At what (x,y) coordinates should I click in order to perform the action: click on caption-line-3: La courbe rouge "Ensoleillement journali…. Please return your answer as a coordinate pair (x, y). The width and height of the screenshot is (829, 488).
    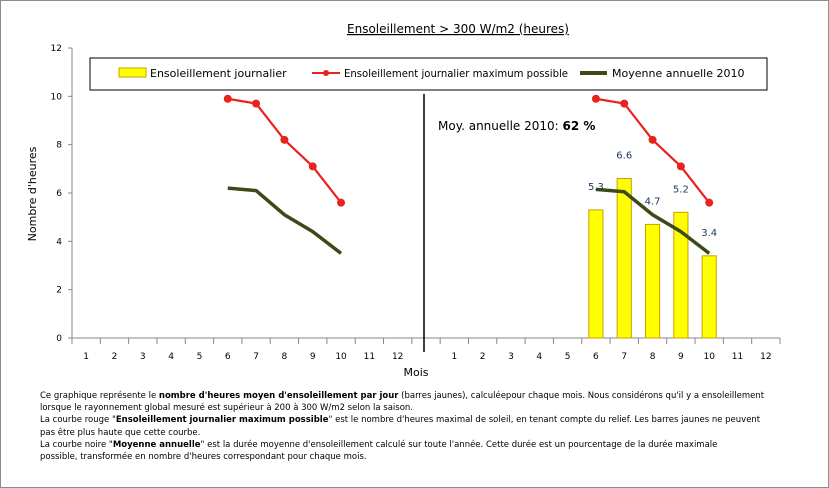
    Looking at the image, I should click on (420, 420).